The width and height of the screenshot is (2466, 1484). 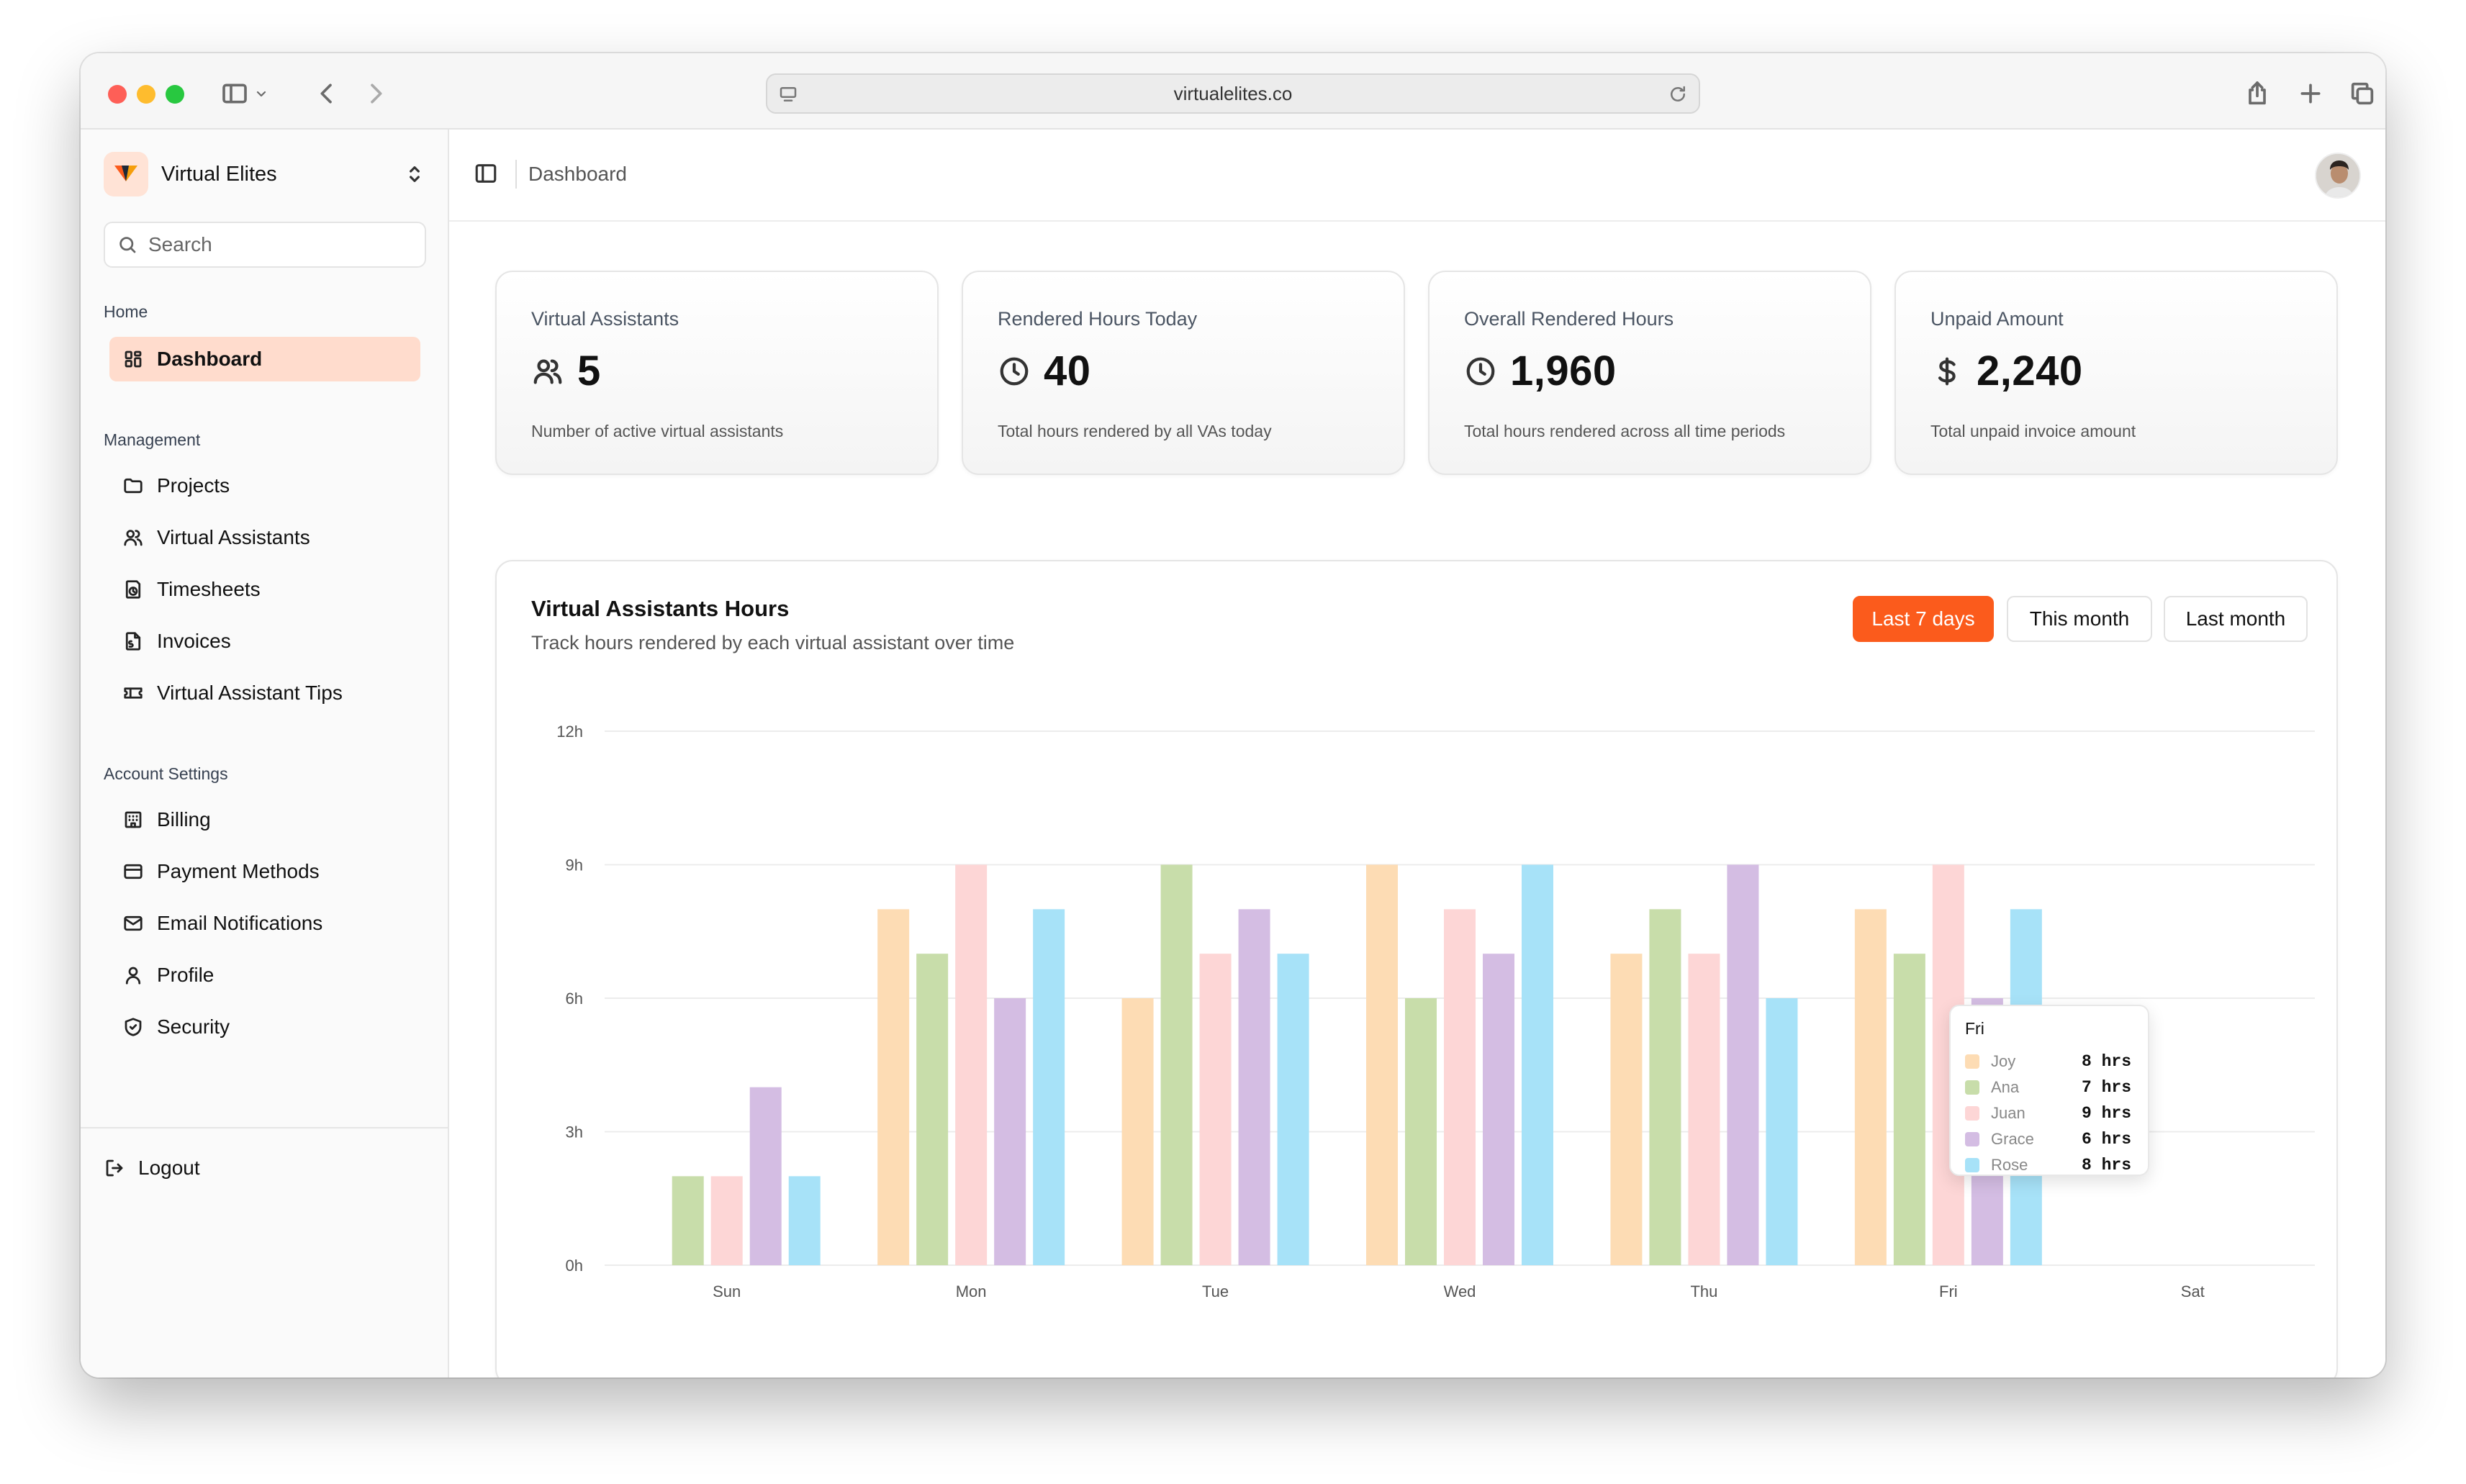 I want to click on bar-ana-wed, so click(x=1421, y=1131).